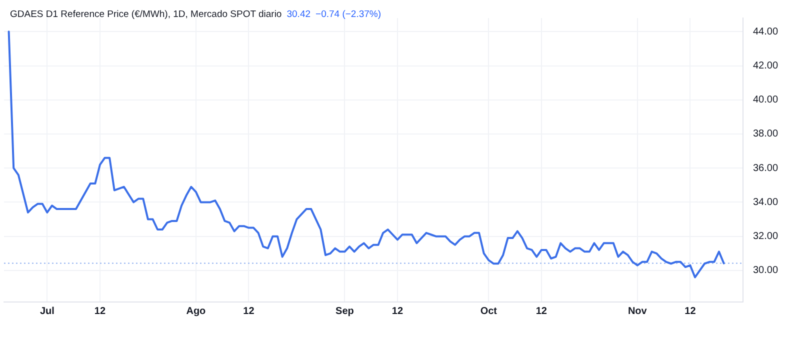 The image size is (800, 344). I want to click on annotation: −0.74 (−2.37%), so click(349, 14).